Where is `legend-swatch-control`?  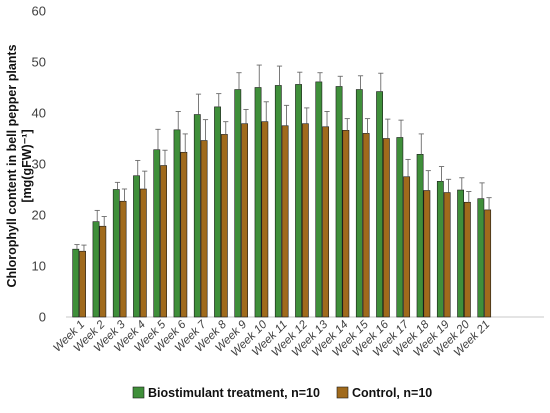
legend-swatch-control is located at coordinates (342, 392).